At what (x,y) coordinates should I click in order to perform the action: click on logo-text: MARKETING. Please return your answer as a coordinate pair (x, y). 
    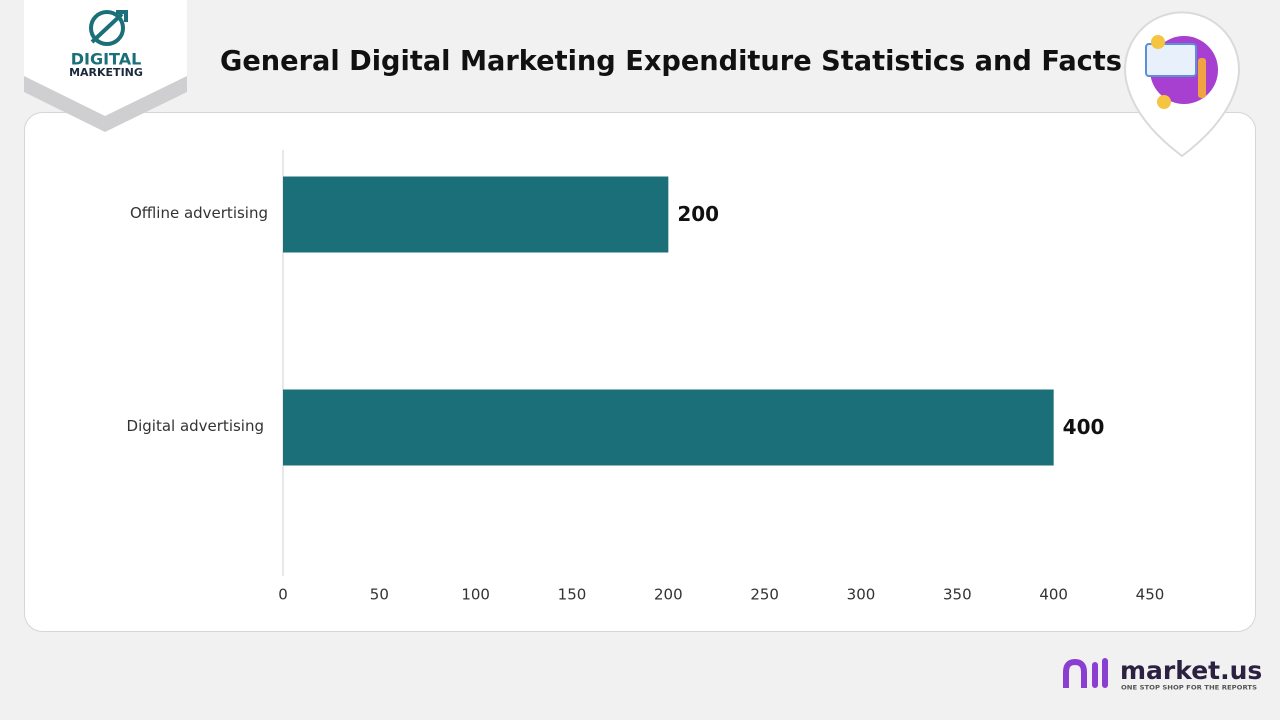
    Looking at the image, I should click on (106, 72).